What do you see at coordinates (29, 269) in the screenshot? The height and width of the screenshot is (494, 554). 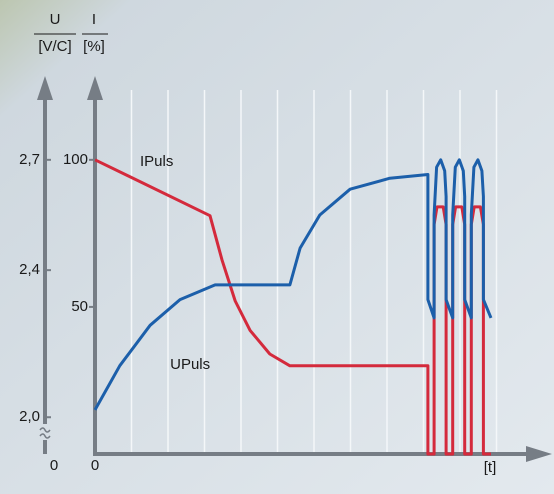 I see `y2-tick-label: 2,4` at bounding box center [29, 269].